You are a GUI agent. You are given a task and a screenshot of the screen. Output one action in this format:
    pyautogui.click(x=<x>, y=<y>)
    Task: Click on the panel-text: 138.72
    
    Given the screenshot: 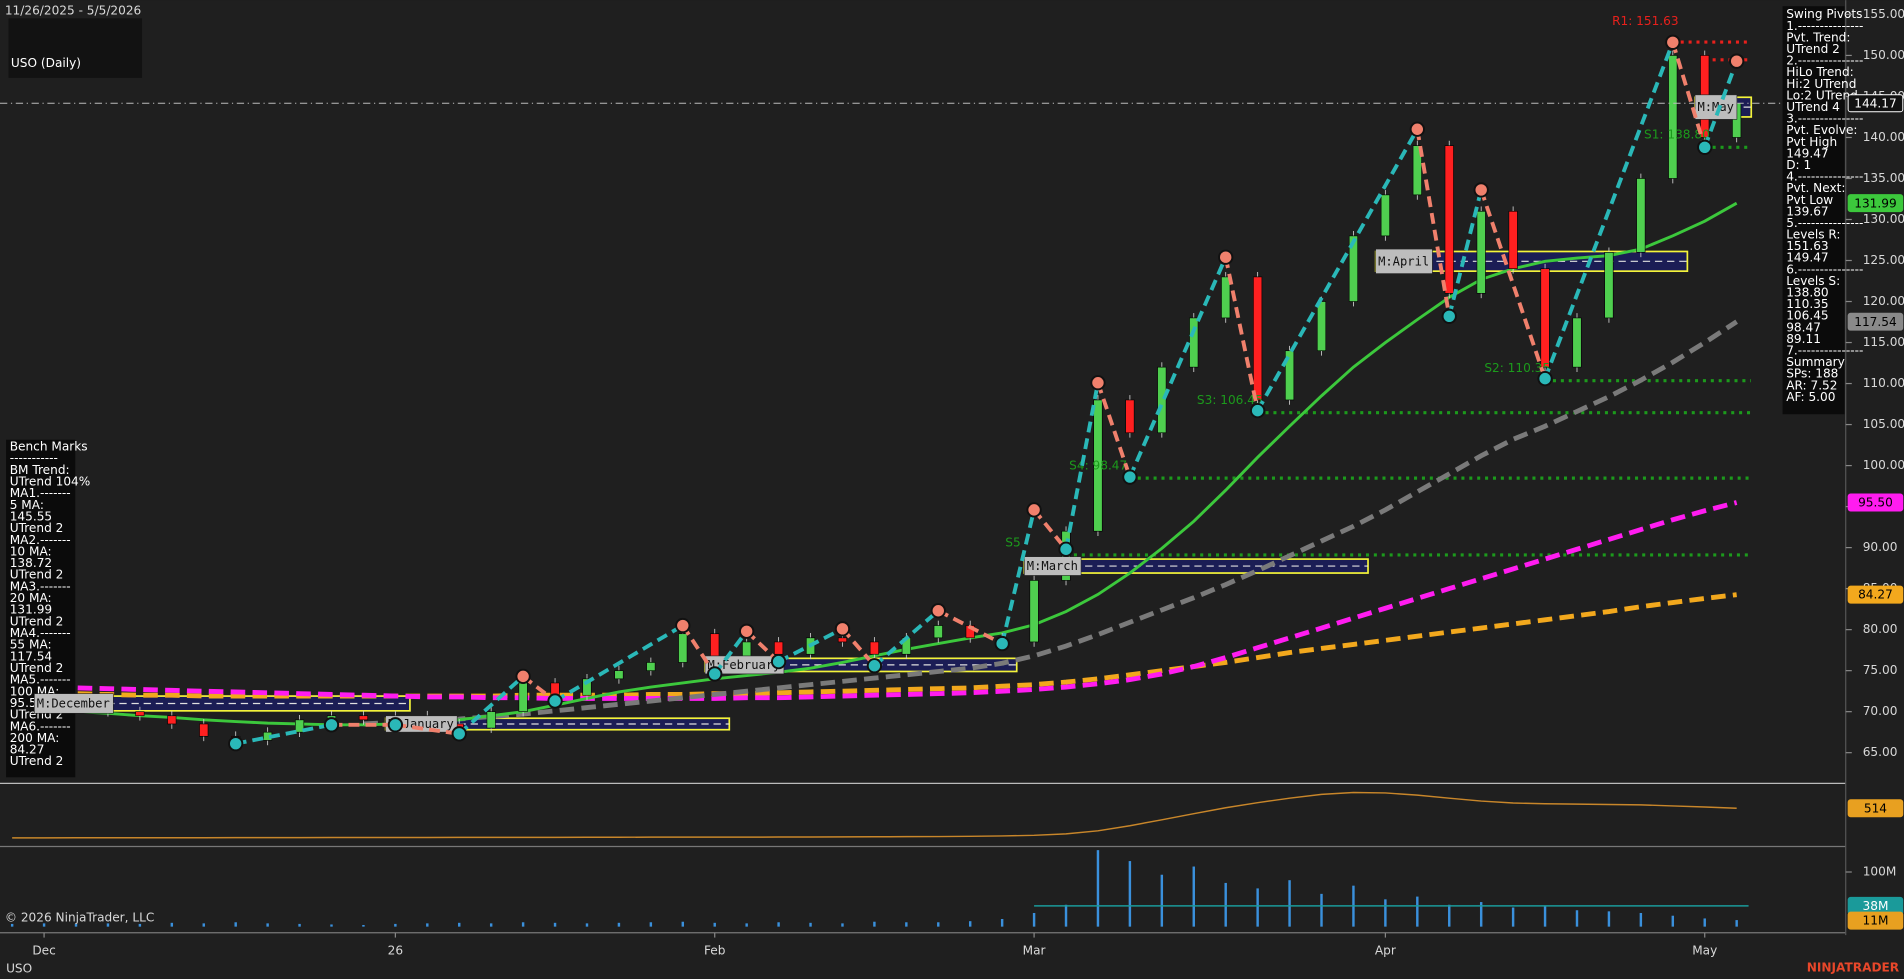 What is the action you would take?
    pyautogui.click(x=31, y=563)
    